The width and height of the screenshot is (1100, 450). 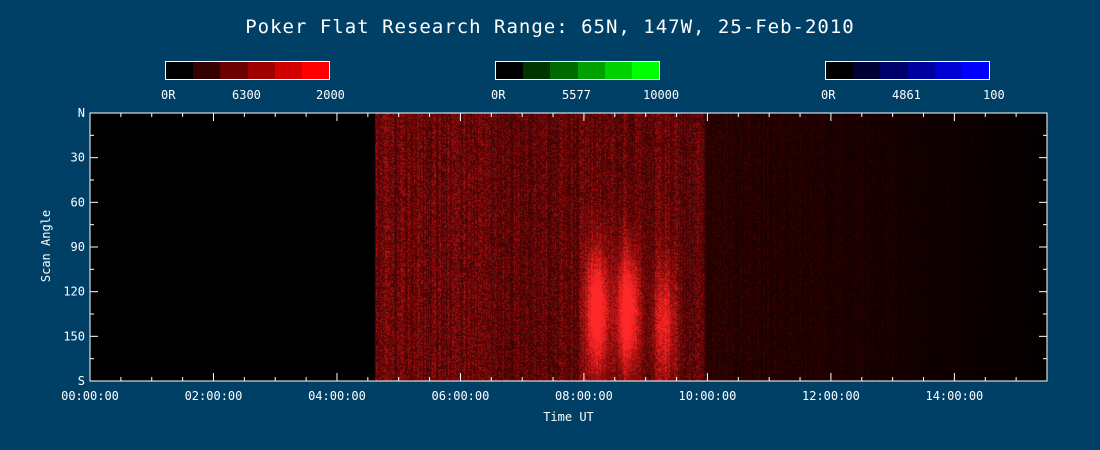 I want to click on colorbar-blue, so click(x=907, y=70).